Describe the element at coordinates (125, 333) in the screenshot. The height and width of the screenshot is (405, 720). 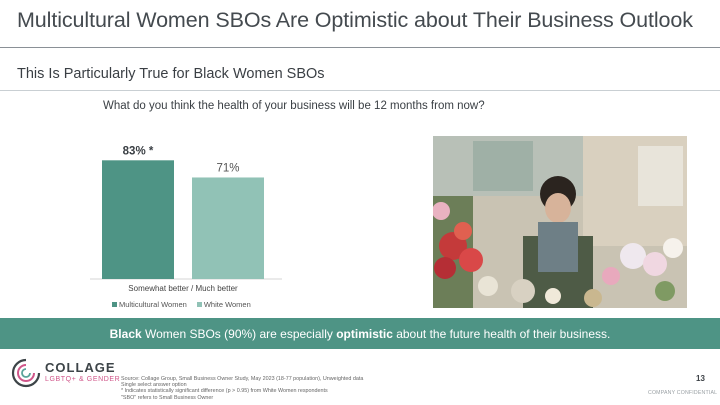
I see `banner-highlight-black: Black` at that location.